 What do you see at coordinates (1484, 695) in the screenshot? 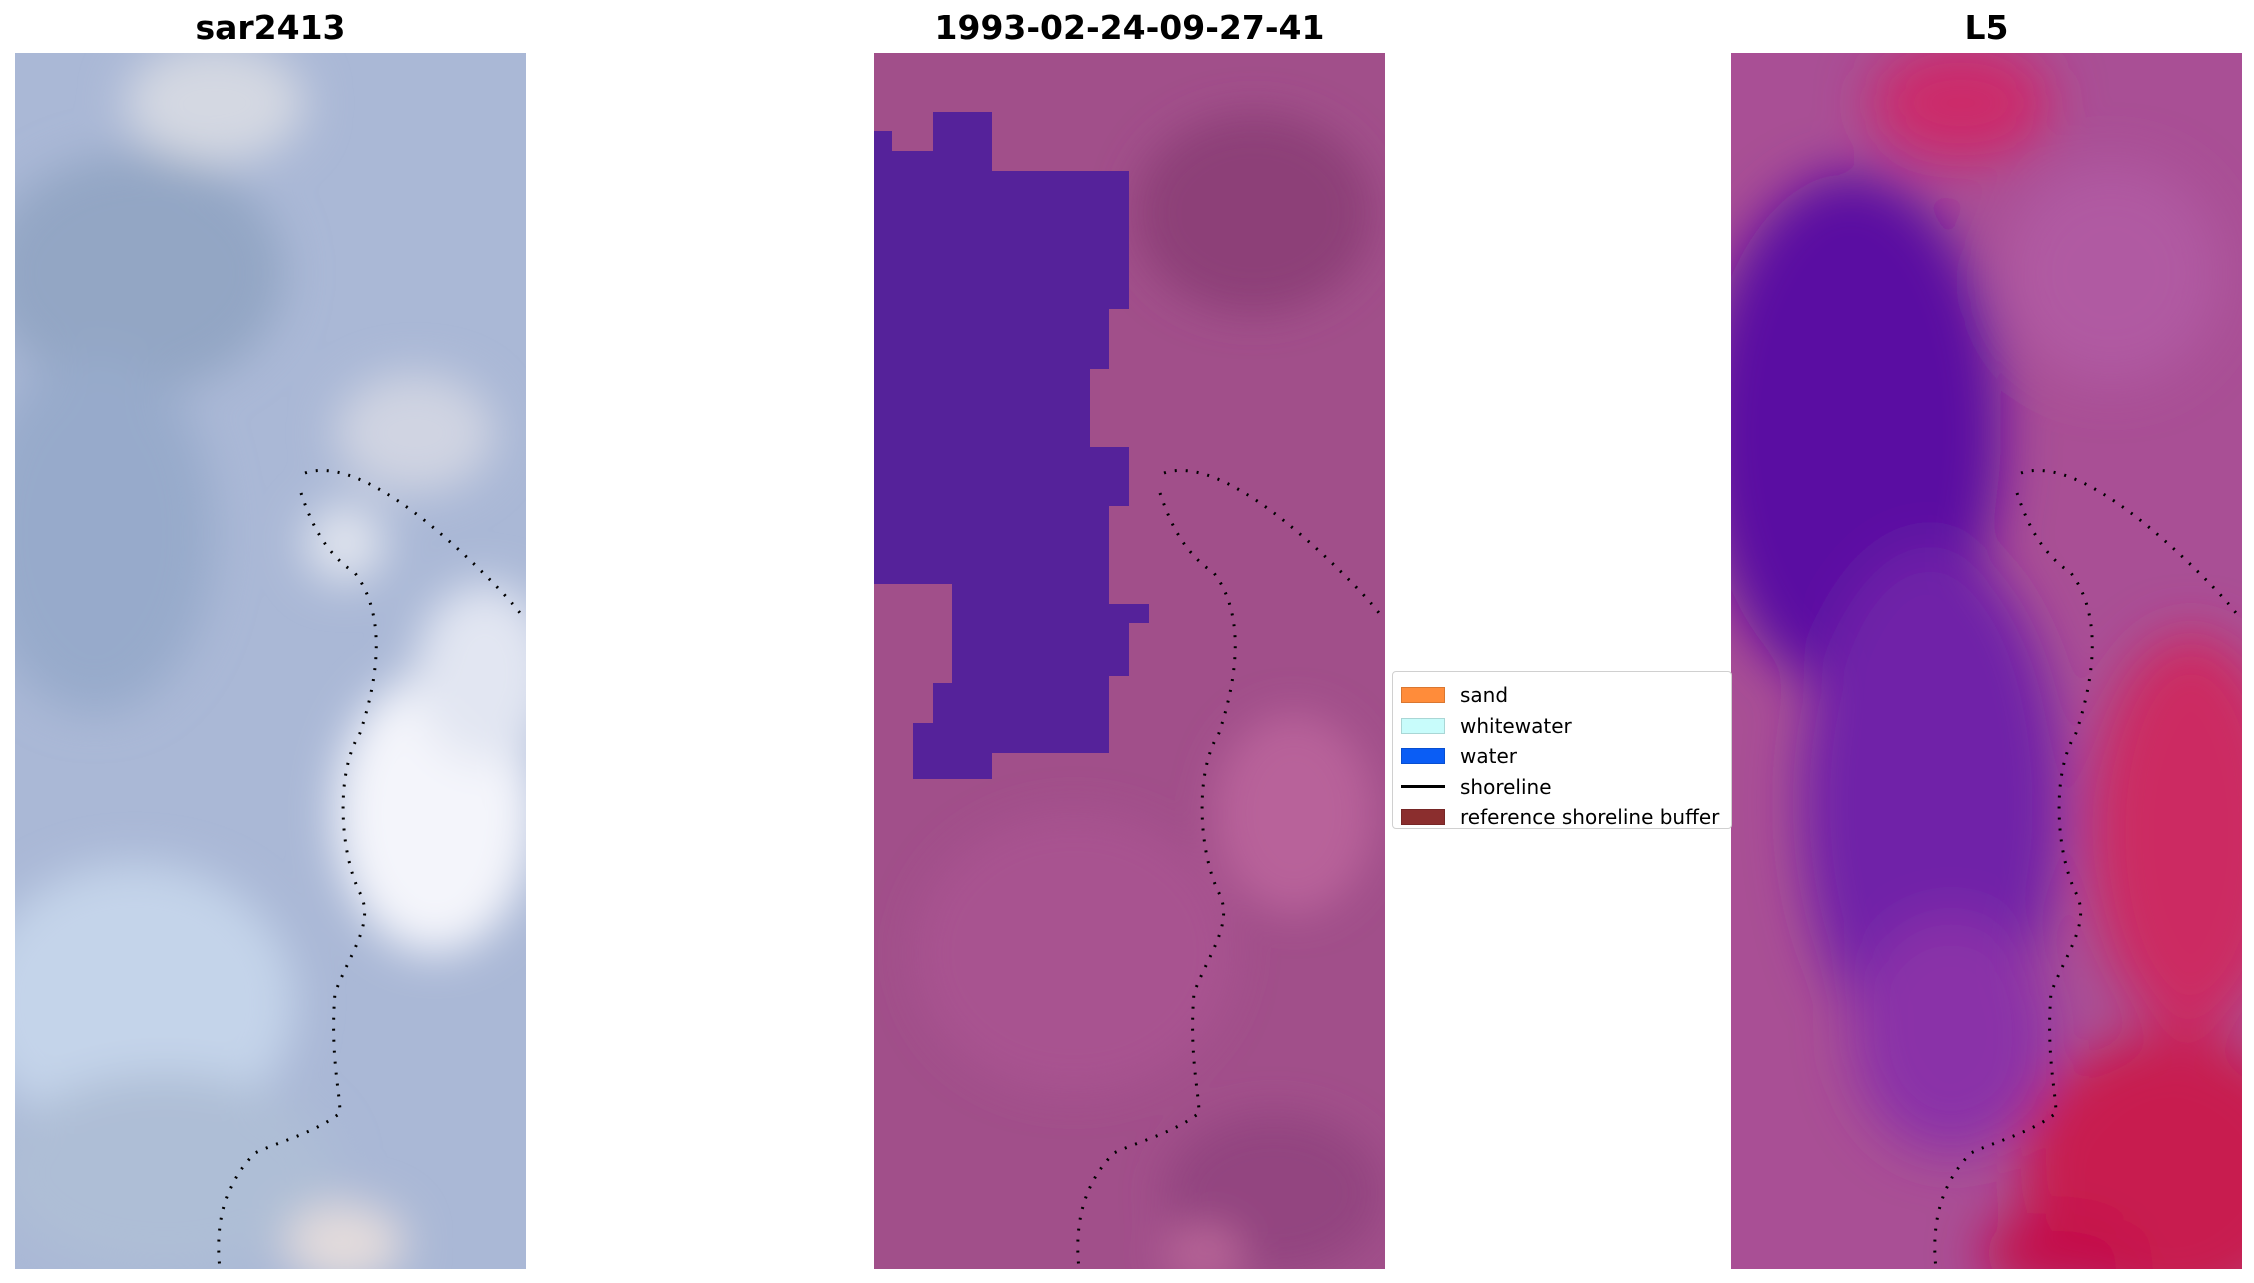
I see `legend-label: sand` at bounding box center [1484, 695].